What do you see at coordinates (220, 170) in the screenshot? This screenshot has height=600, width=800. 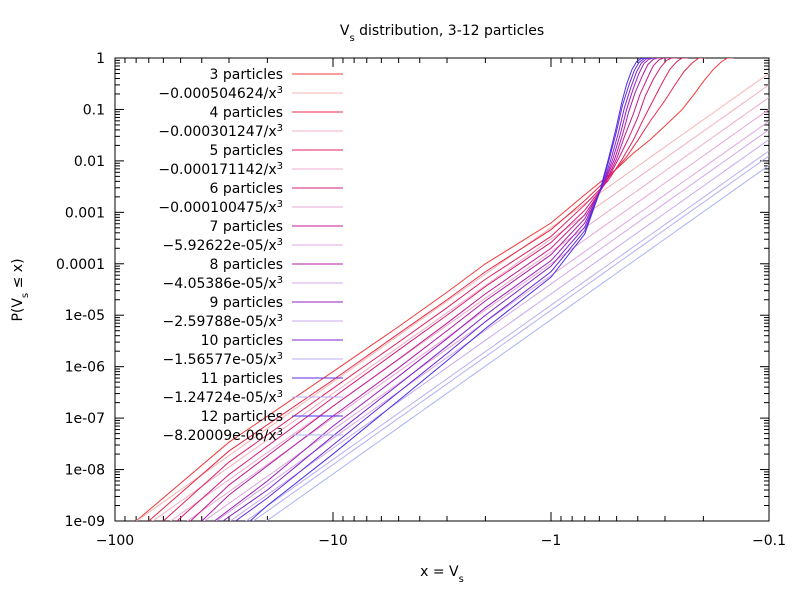 I see `legend-label: −0.000171142/x3` at bounding box center [220, 170].